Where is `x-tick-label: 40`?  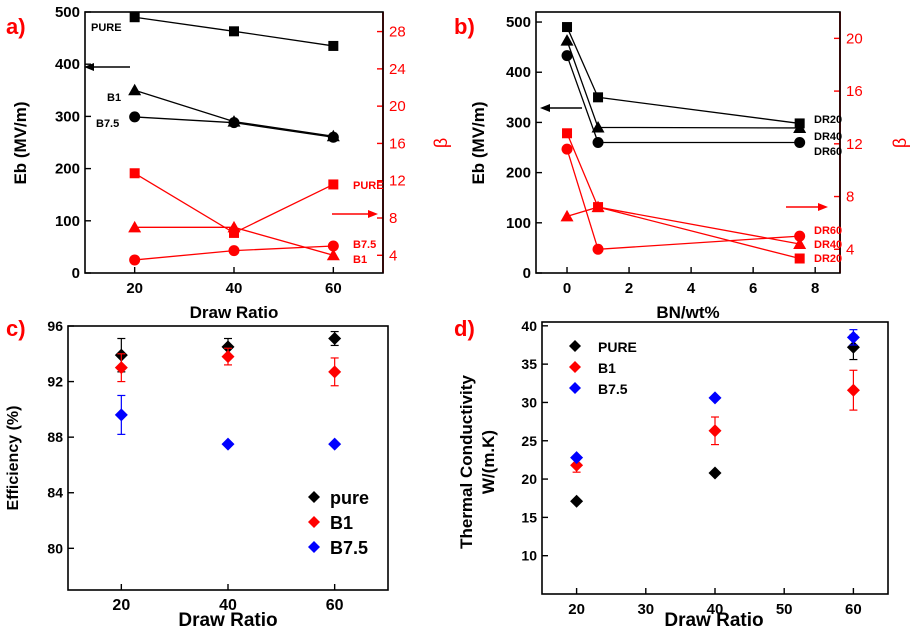
x-tick-label: 40 is located at coordinates (234, 288).